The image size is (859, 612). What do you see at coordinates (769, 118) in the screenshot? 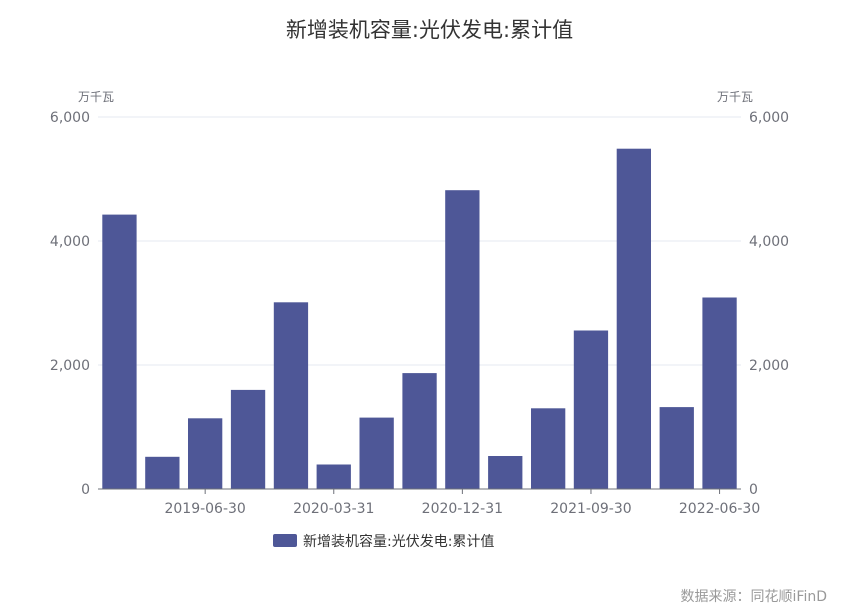
I see `right-tick-label: 6,000` at bounding box center [769, 118].